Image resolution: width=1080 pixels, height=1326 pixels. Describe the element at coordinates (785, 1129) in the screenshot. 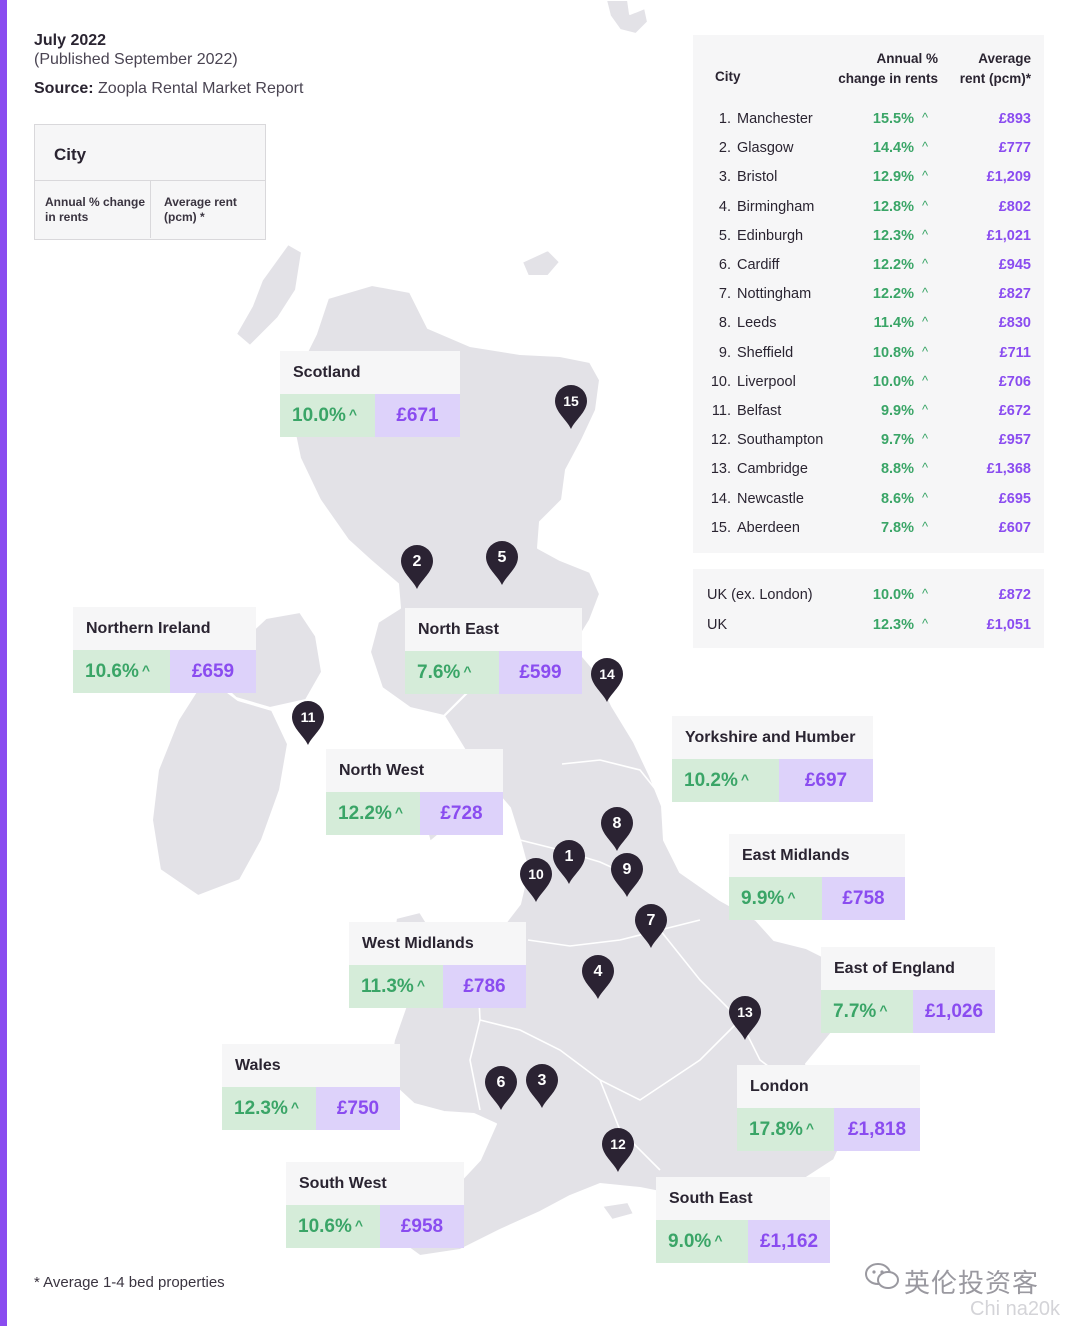

I see `region-change: 17.8% ^` at that location.